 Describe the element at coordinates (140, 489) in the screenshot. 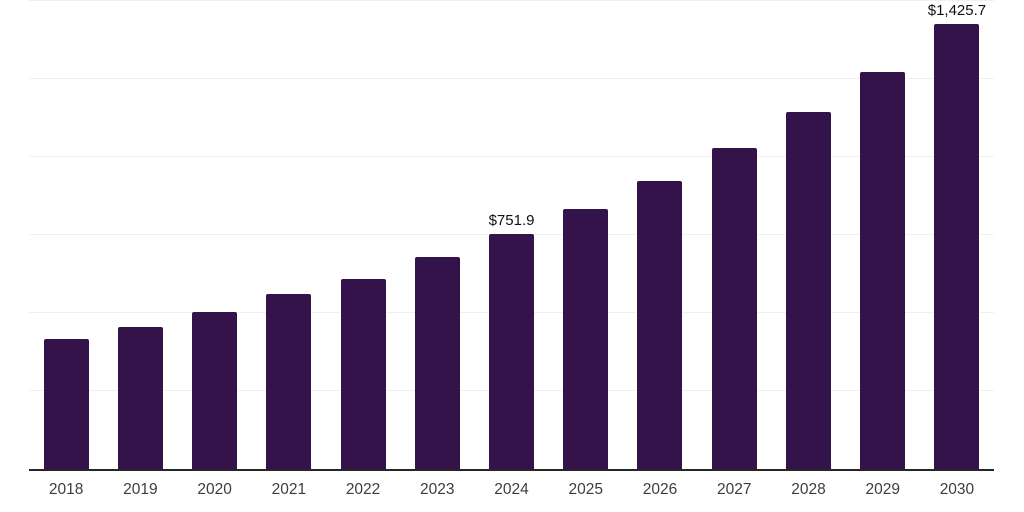

I see `x-axis-label-2019: 2019` at that location.